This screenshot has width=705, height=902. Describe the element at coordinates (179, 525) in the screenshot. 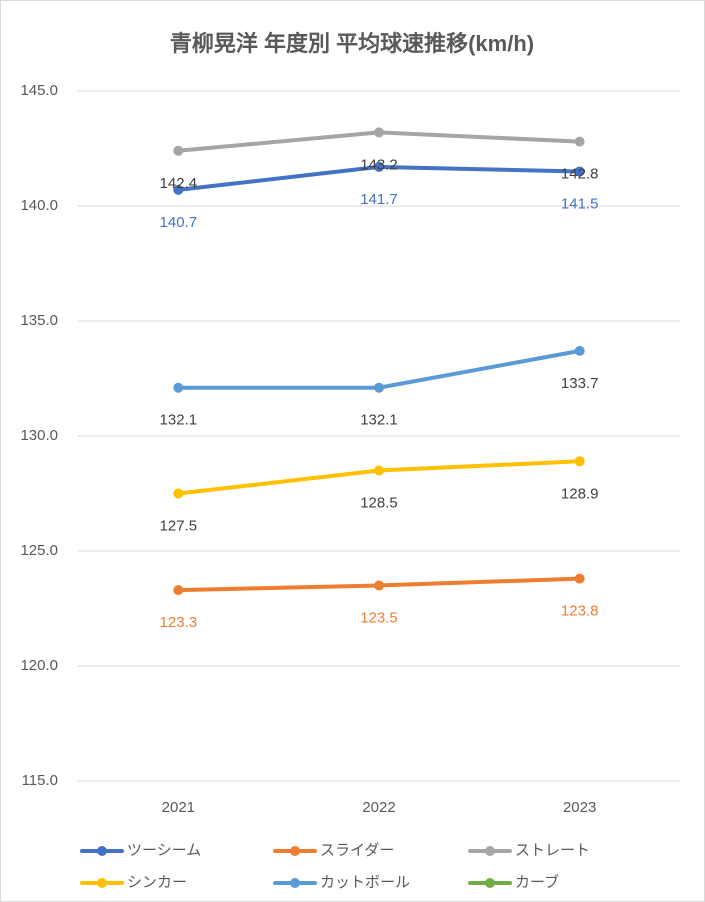

I see `data-label: 127.5` at that location.